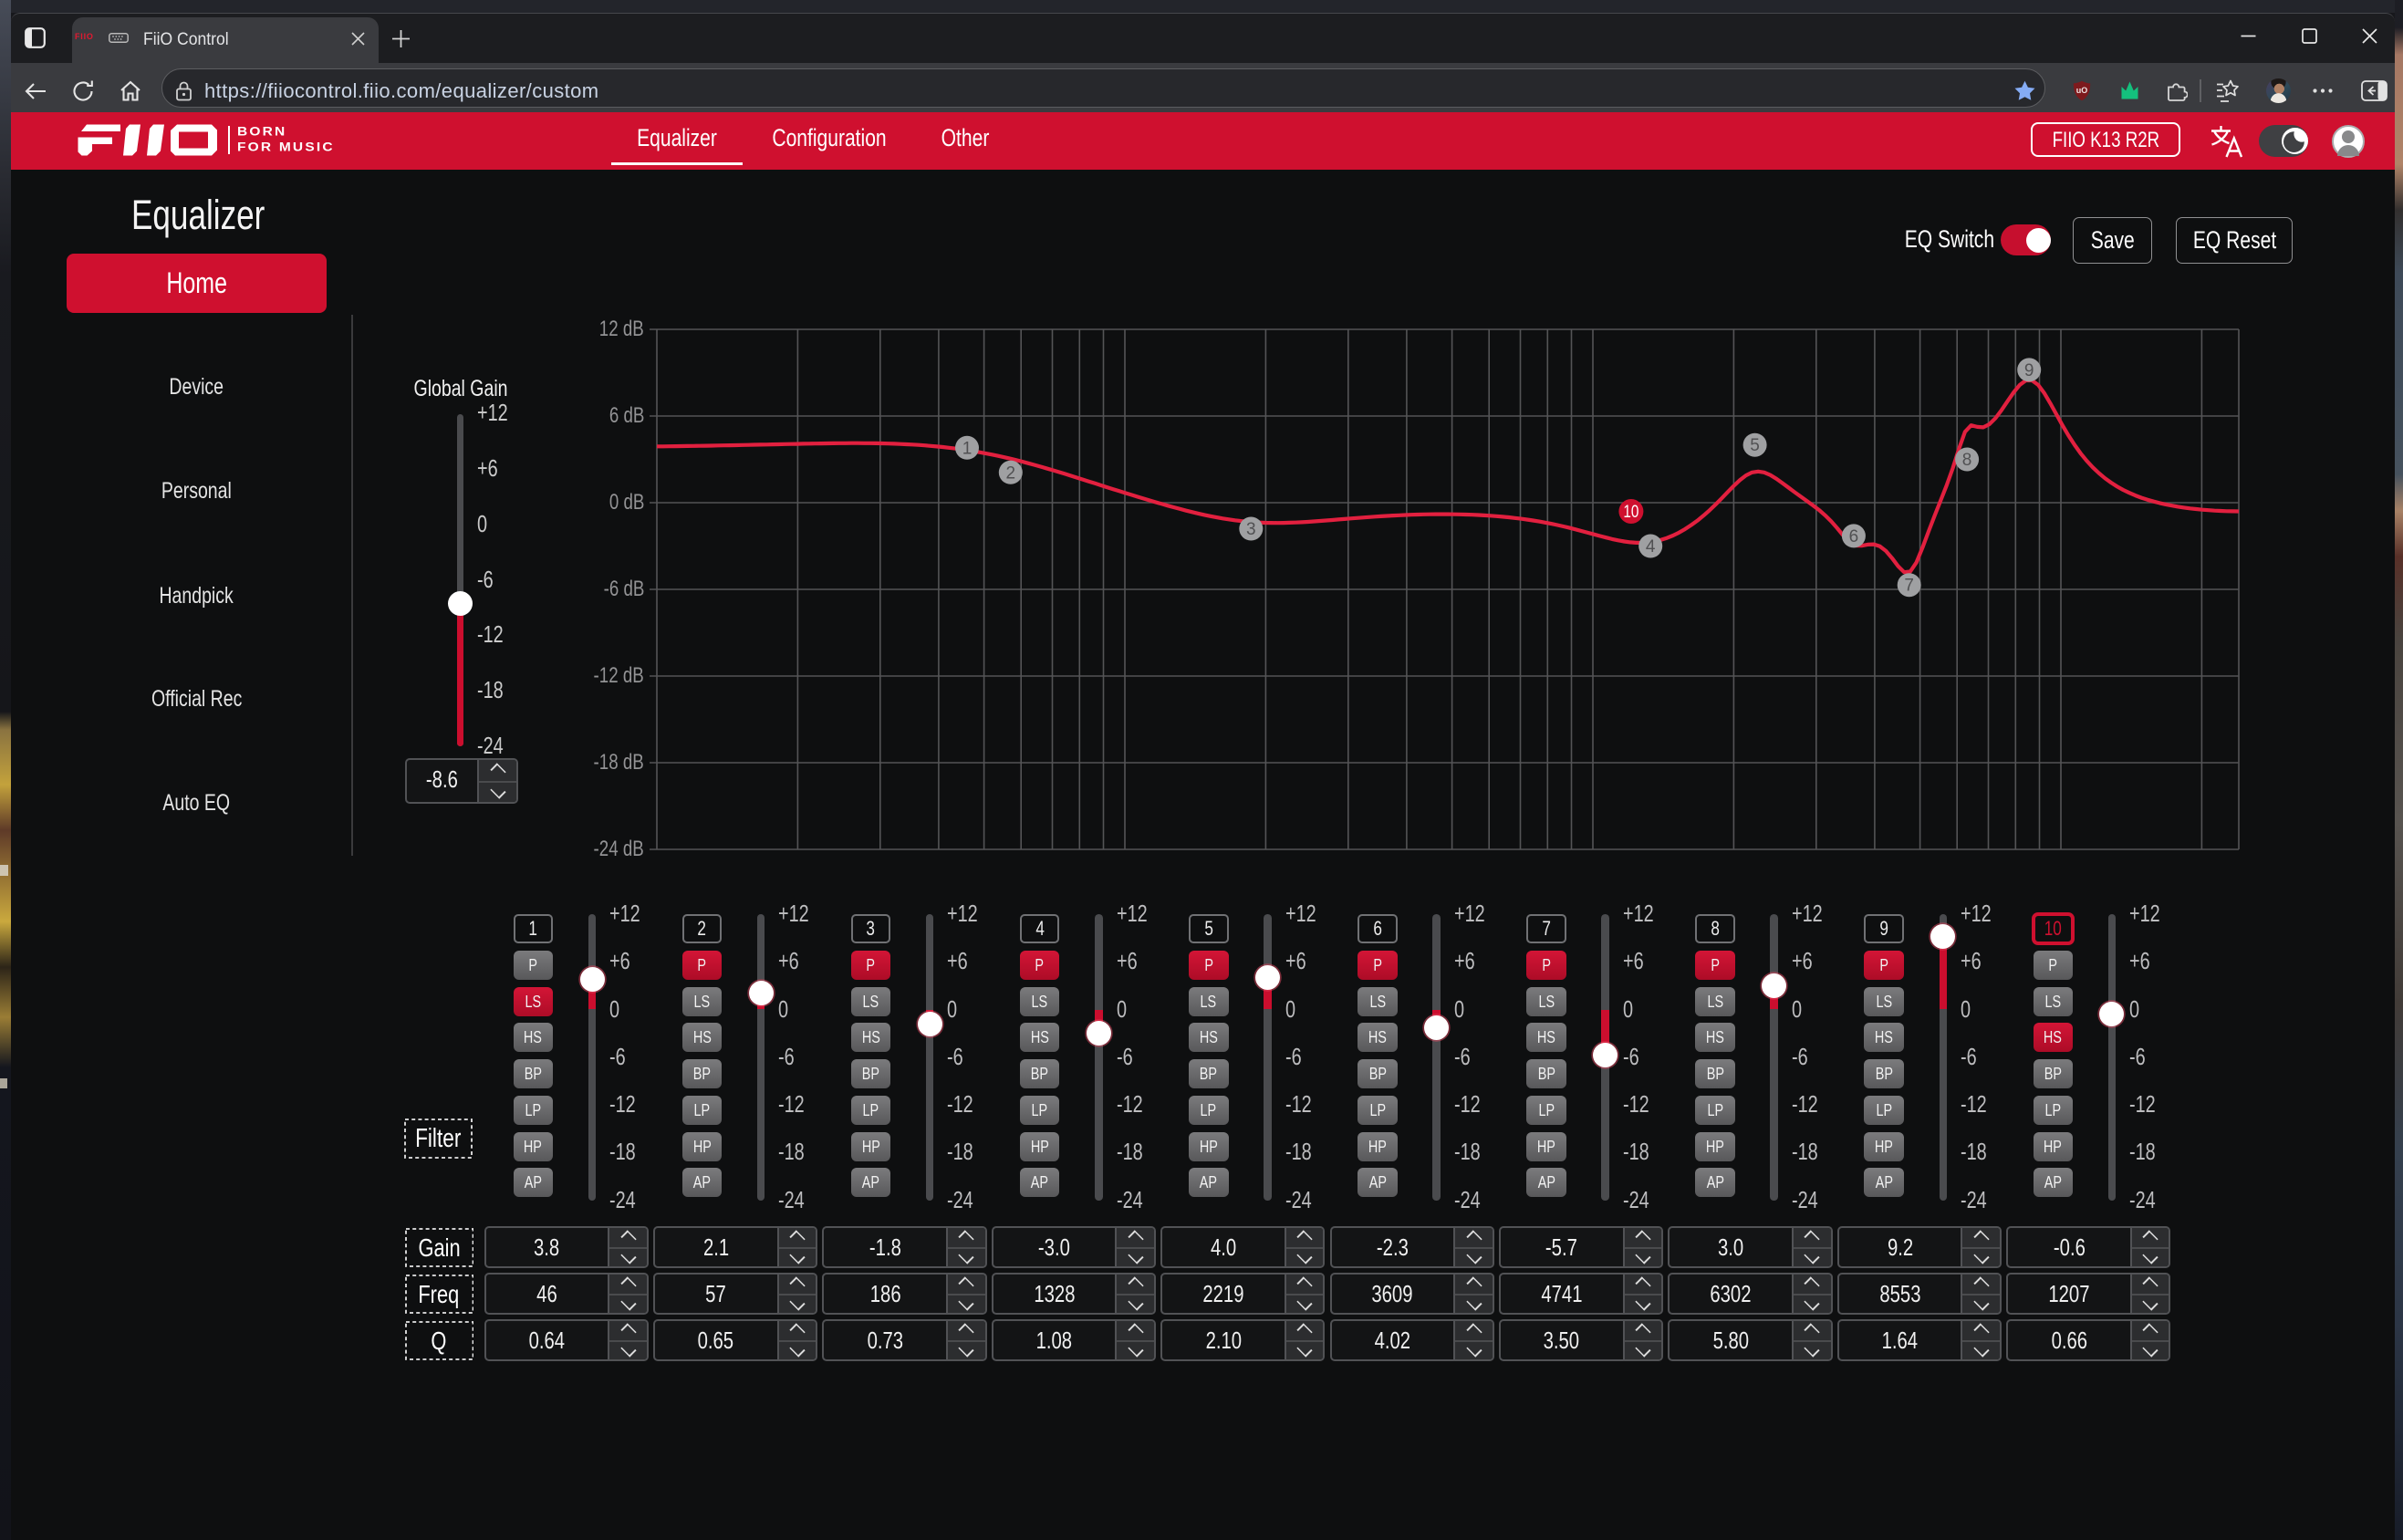  What do you see at coordinates (1251, 529) in the screenshot?
I see `svg-text: 3` at bounding box center [1251, 529].